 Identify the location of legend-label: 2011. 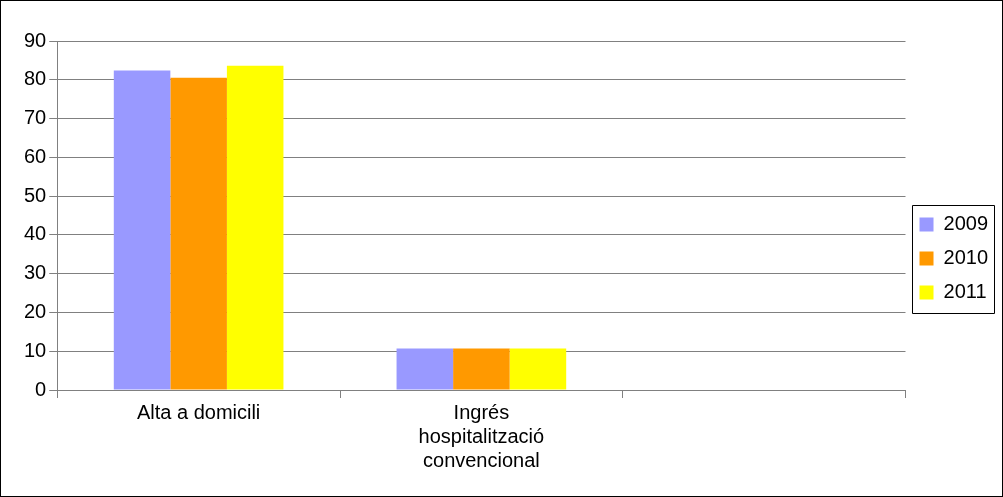
(965, 291).